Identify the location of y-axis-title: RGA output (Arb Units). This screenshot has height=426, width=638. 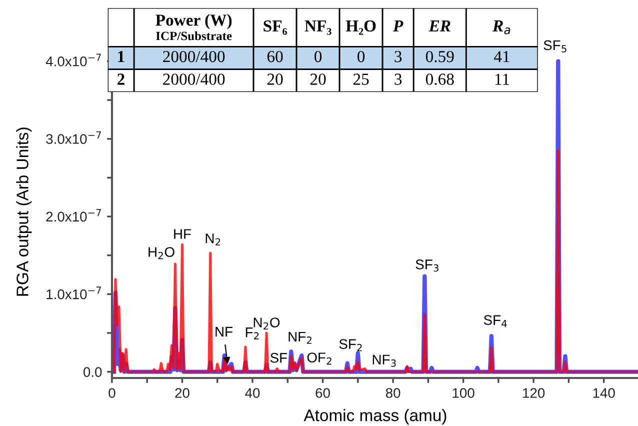
(24, 212).